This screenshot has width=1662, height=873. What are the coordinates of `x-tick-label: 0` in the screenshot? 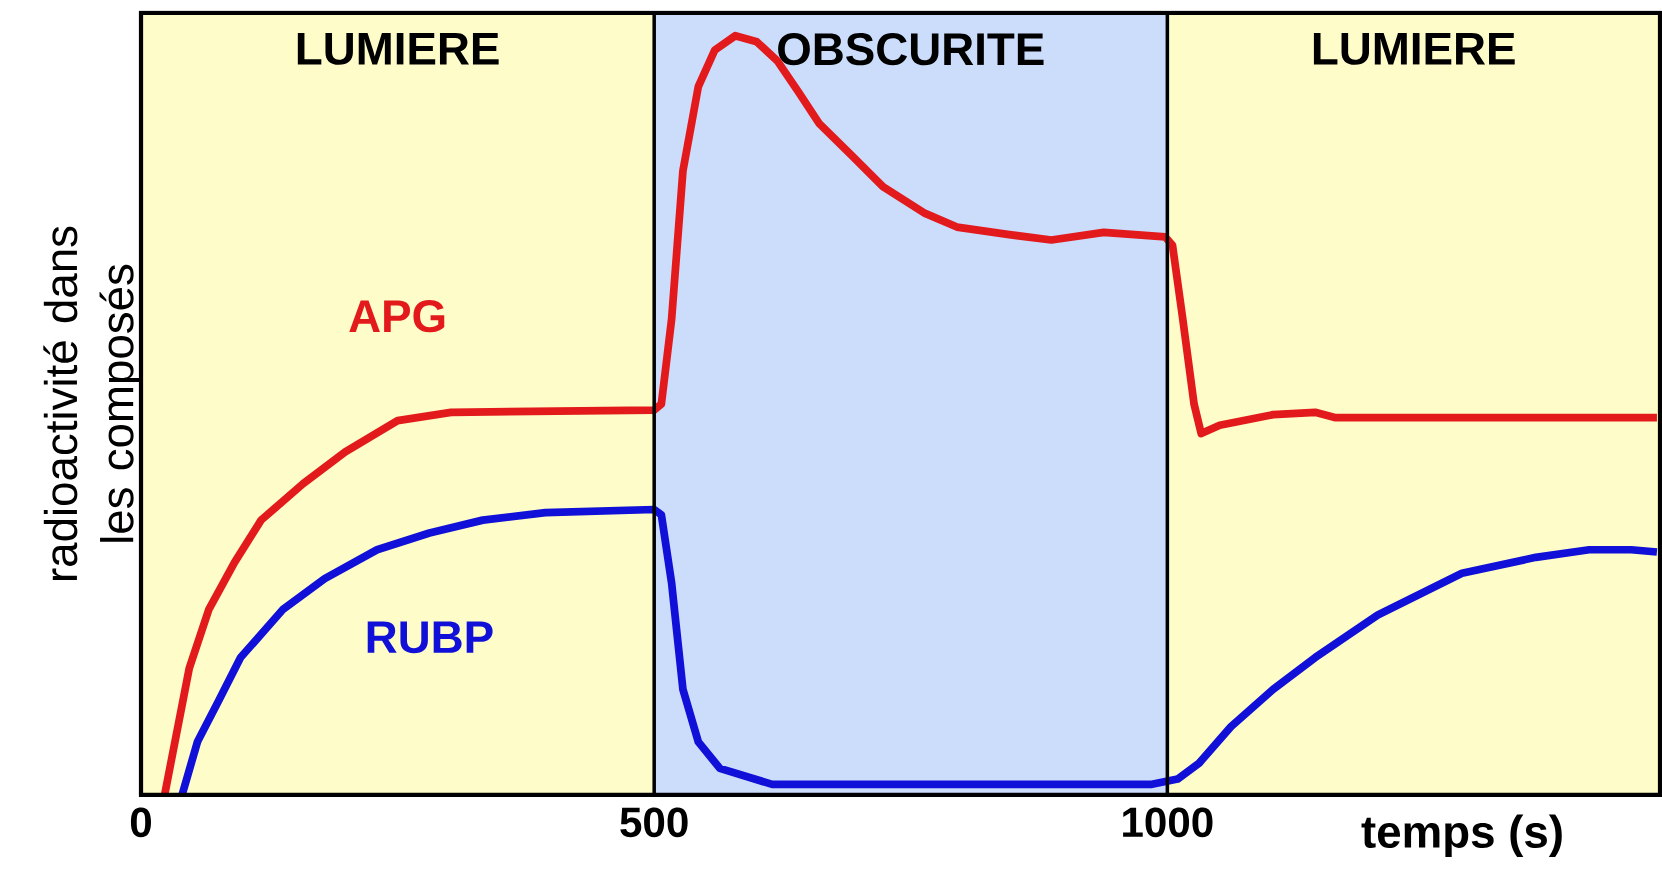 It's located at (140, 822).